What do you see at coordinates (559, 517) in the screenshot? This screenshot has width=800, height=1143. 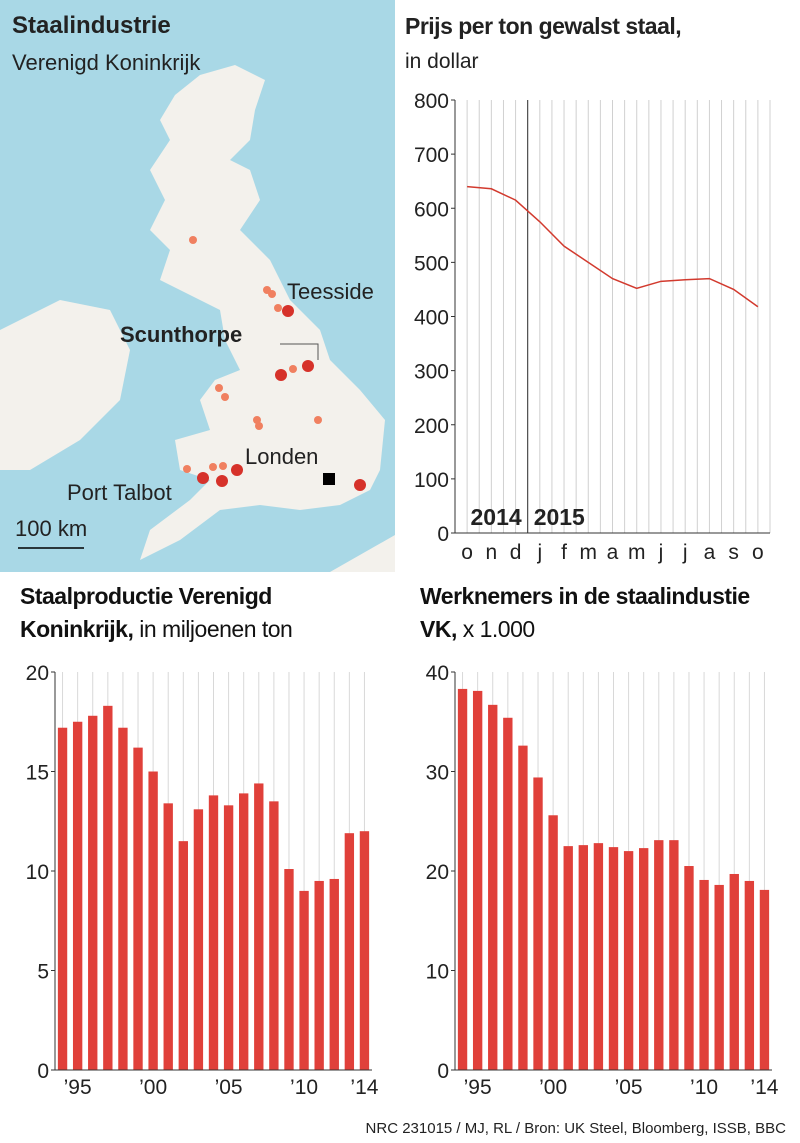 I see `annotation: 2015` at bounding box center [559, 517].